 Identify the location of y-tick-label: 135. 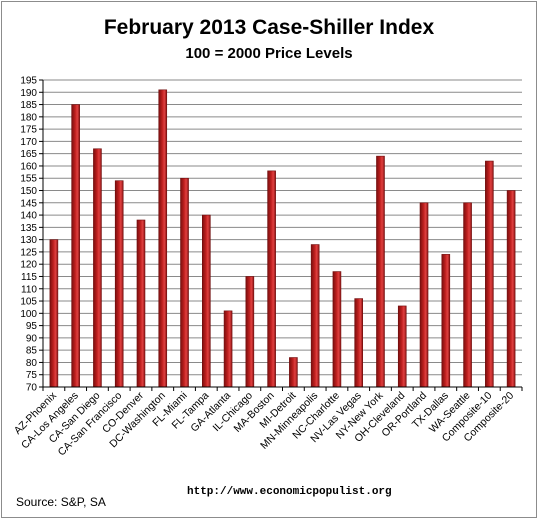
(28, 228).